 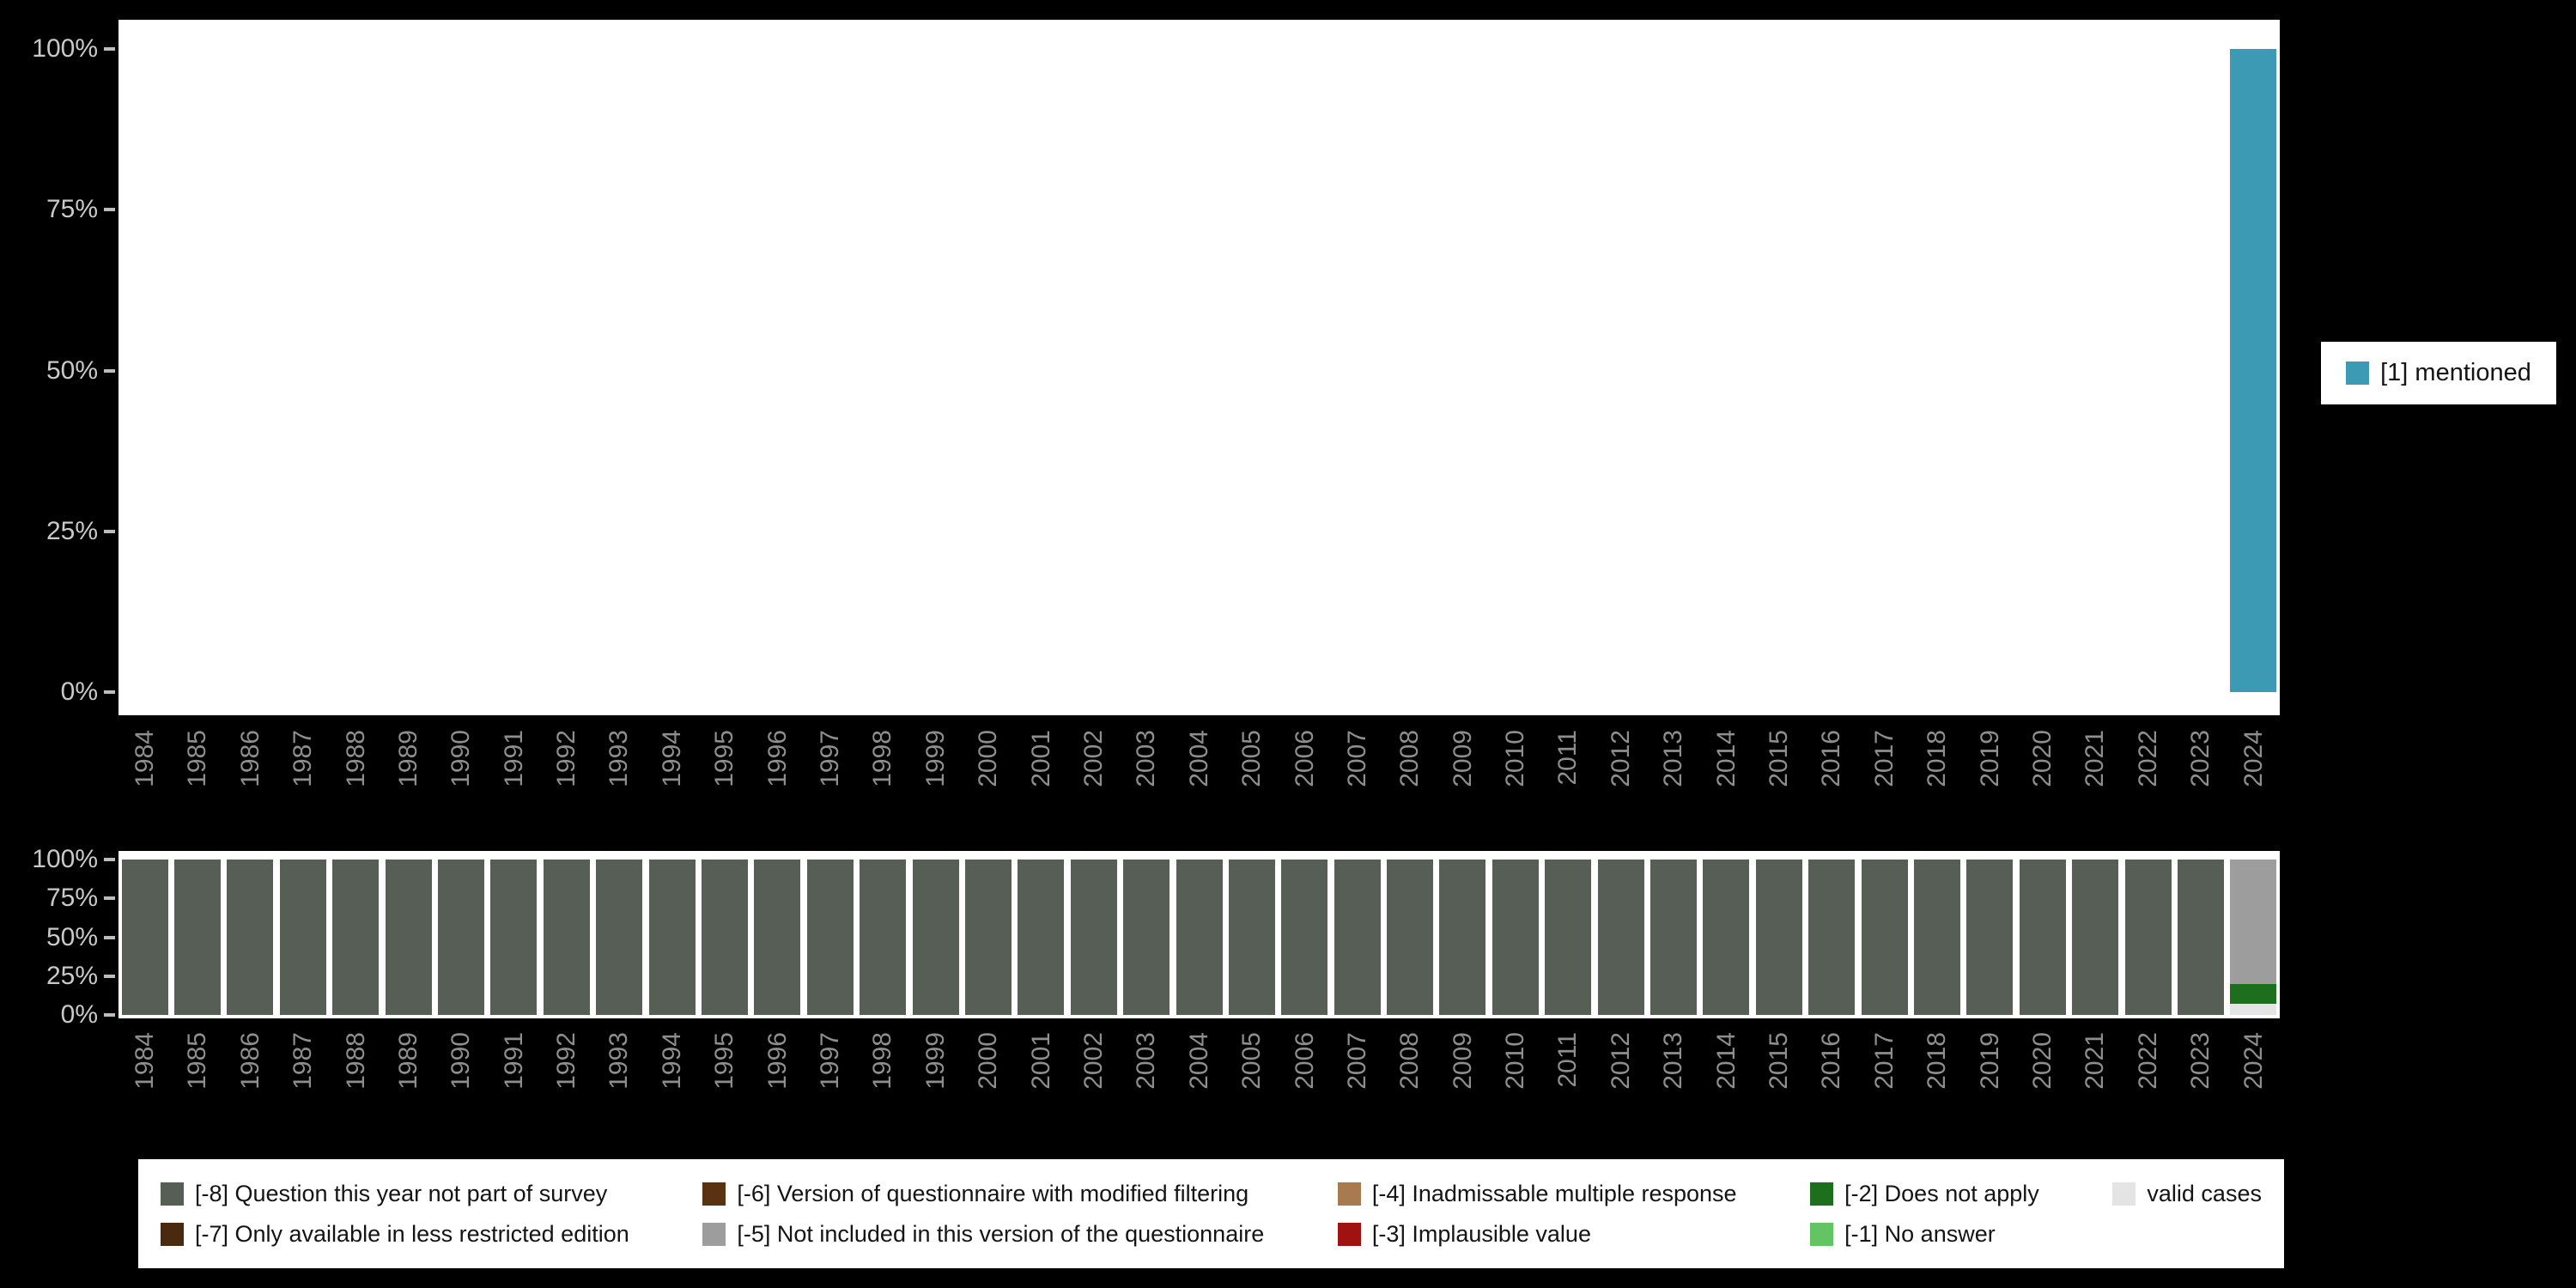 I want to click on legend-item-missing-category: [-4] Inadmissable multiple response, so click(x=1537, y=1194).